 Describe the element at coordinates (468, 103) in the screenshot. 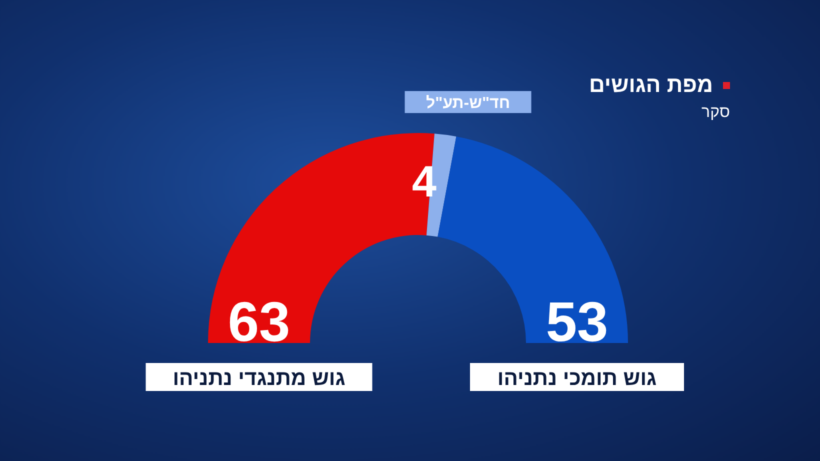

I see `slice-label: חד"ש-תע"ל` at that location.